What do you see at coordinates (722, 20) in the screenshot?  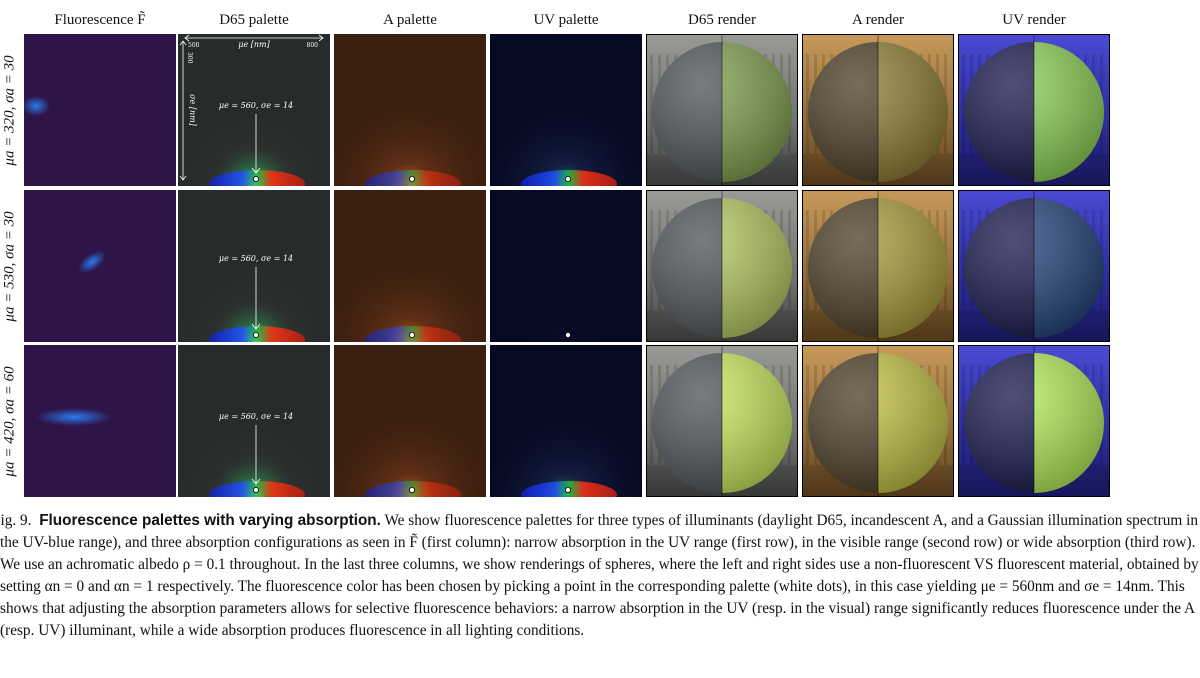 I see `header-d65-render: D65 render` at bounding box center [722, 20].